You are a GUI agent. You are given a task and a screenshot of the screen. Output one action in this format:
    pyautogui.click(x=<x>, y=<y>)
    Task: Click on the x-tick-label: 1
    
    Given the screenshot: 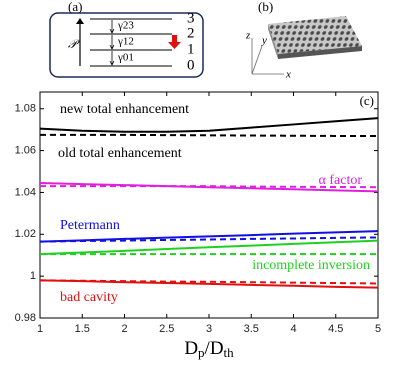 What is the action you would take?
    pyautogui.click(x=40, y=329)
    